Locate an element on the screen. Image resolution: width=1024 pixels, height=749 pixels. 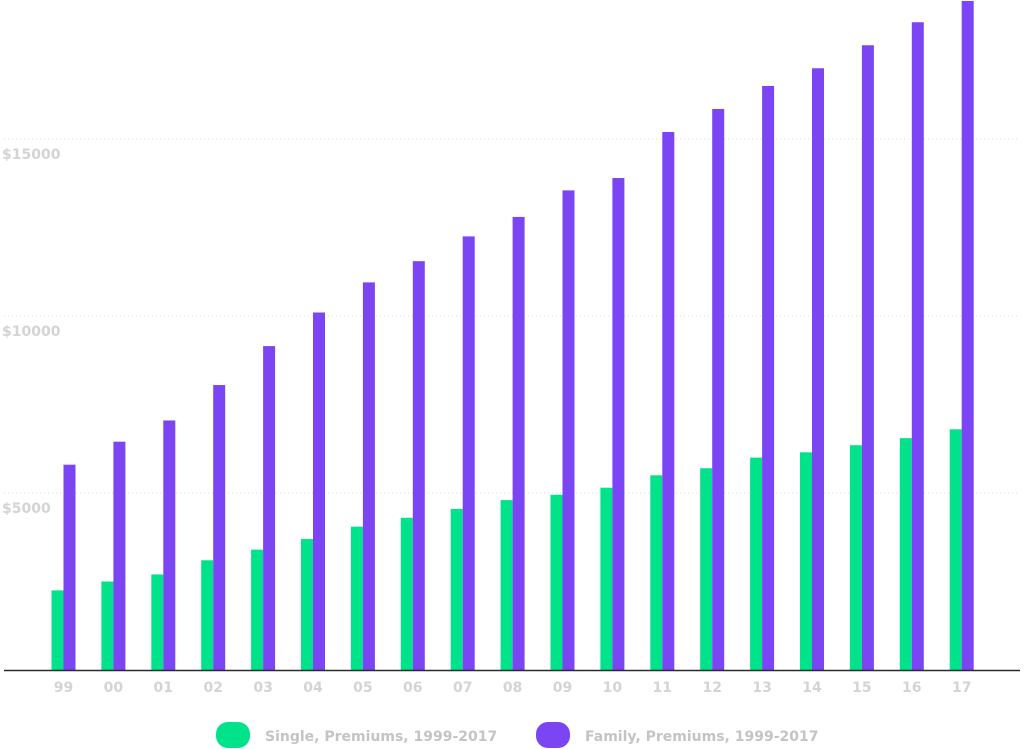
x-tick-label: 12 is located at coordinates (711, 688).